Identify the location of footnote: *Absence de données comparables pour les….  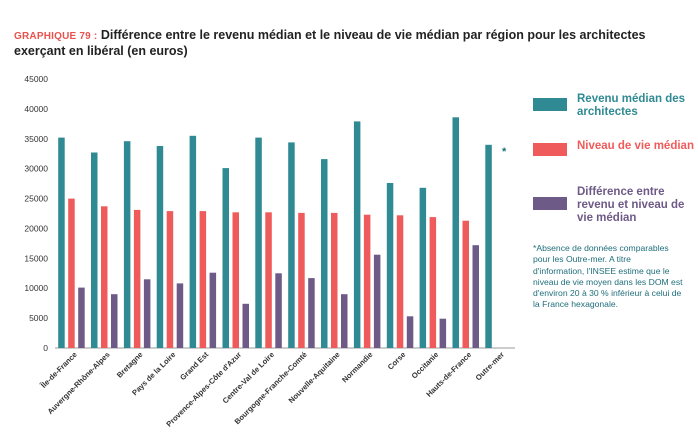
(608, 276).